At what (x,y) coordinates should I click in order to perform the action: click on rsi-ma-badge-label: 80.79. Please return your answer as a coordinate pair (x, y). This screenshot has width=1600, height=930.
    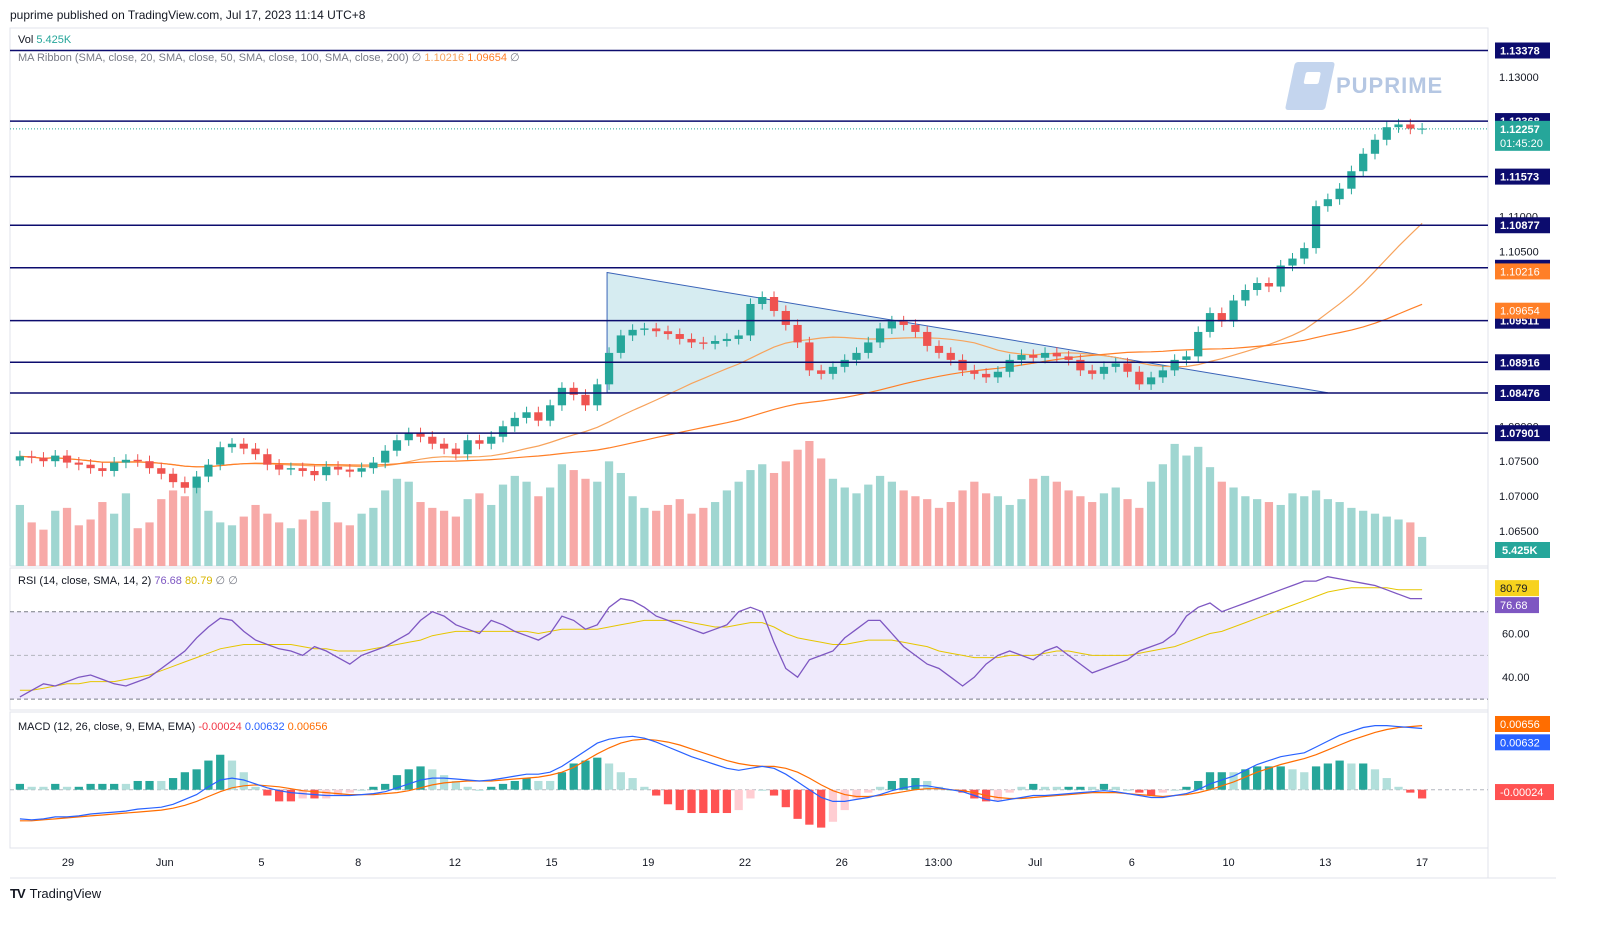
    Looking at the image, I should click on (1514, 589).